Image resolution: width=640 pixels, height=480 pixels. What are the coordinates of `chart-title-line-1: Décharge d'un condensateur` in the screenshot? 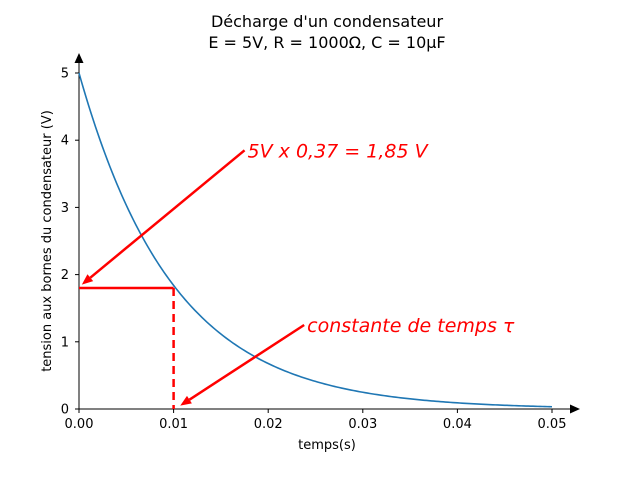 It's located at (327, 21).